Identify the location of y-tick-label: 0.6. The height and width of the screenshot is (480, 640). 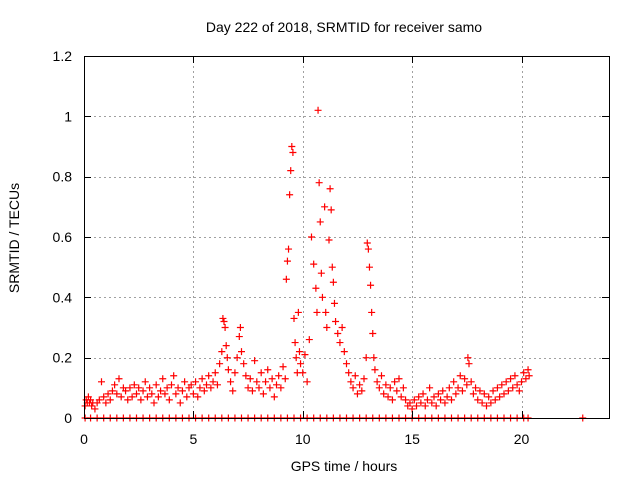
(63, 237).